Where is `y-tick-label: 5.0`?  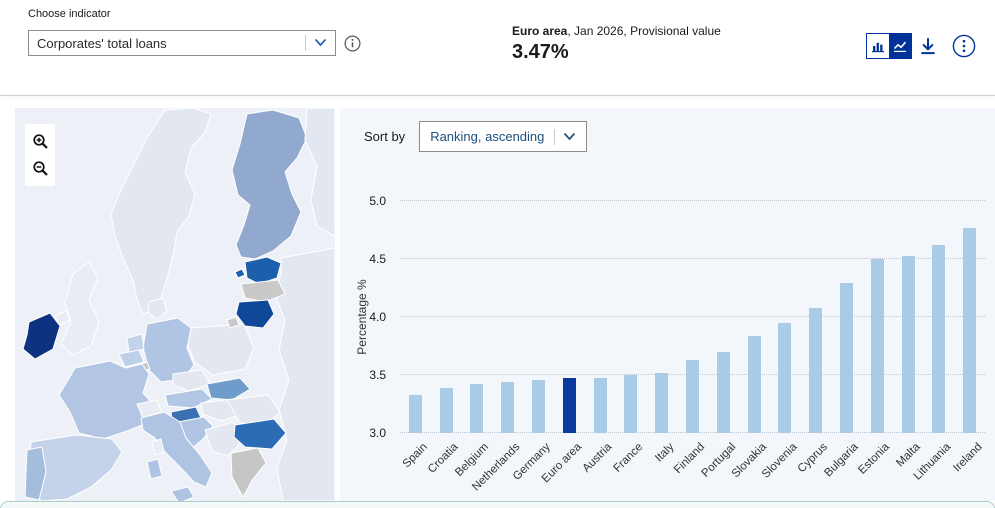 y-tick-label: 5.0 is located at coordinates (377, 201).